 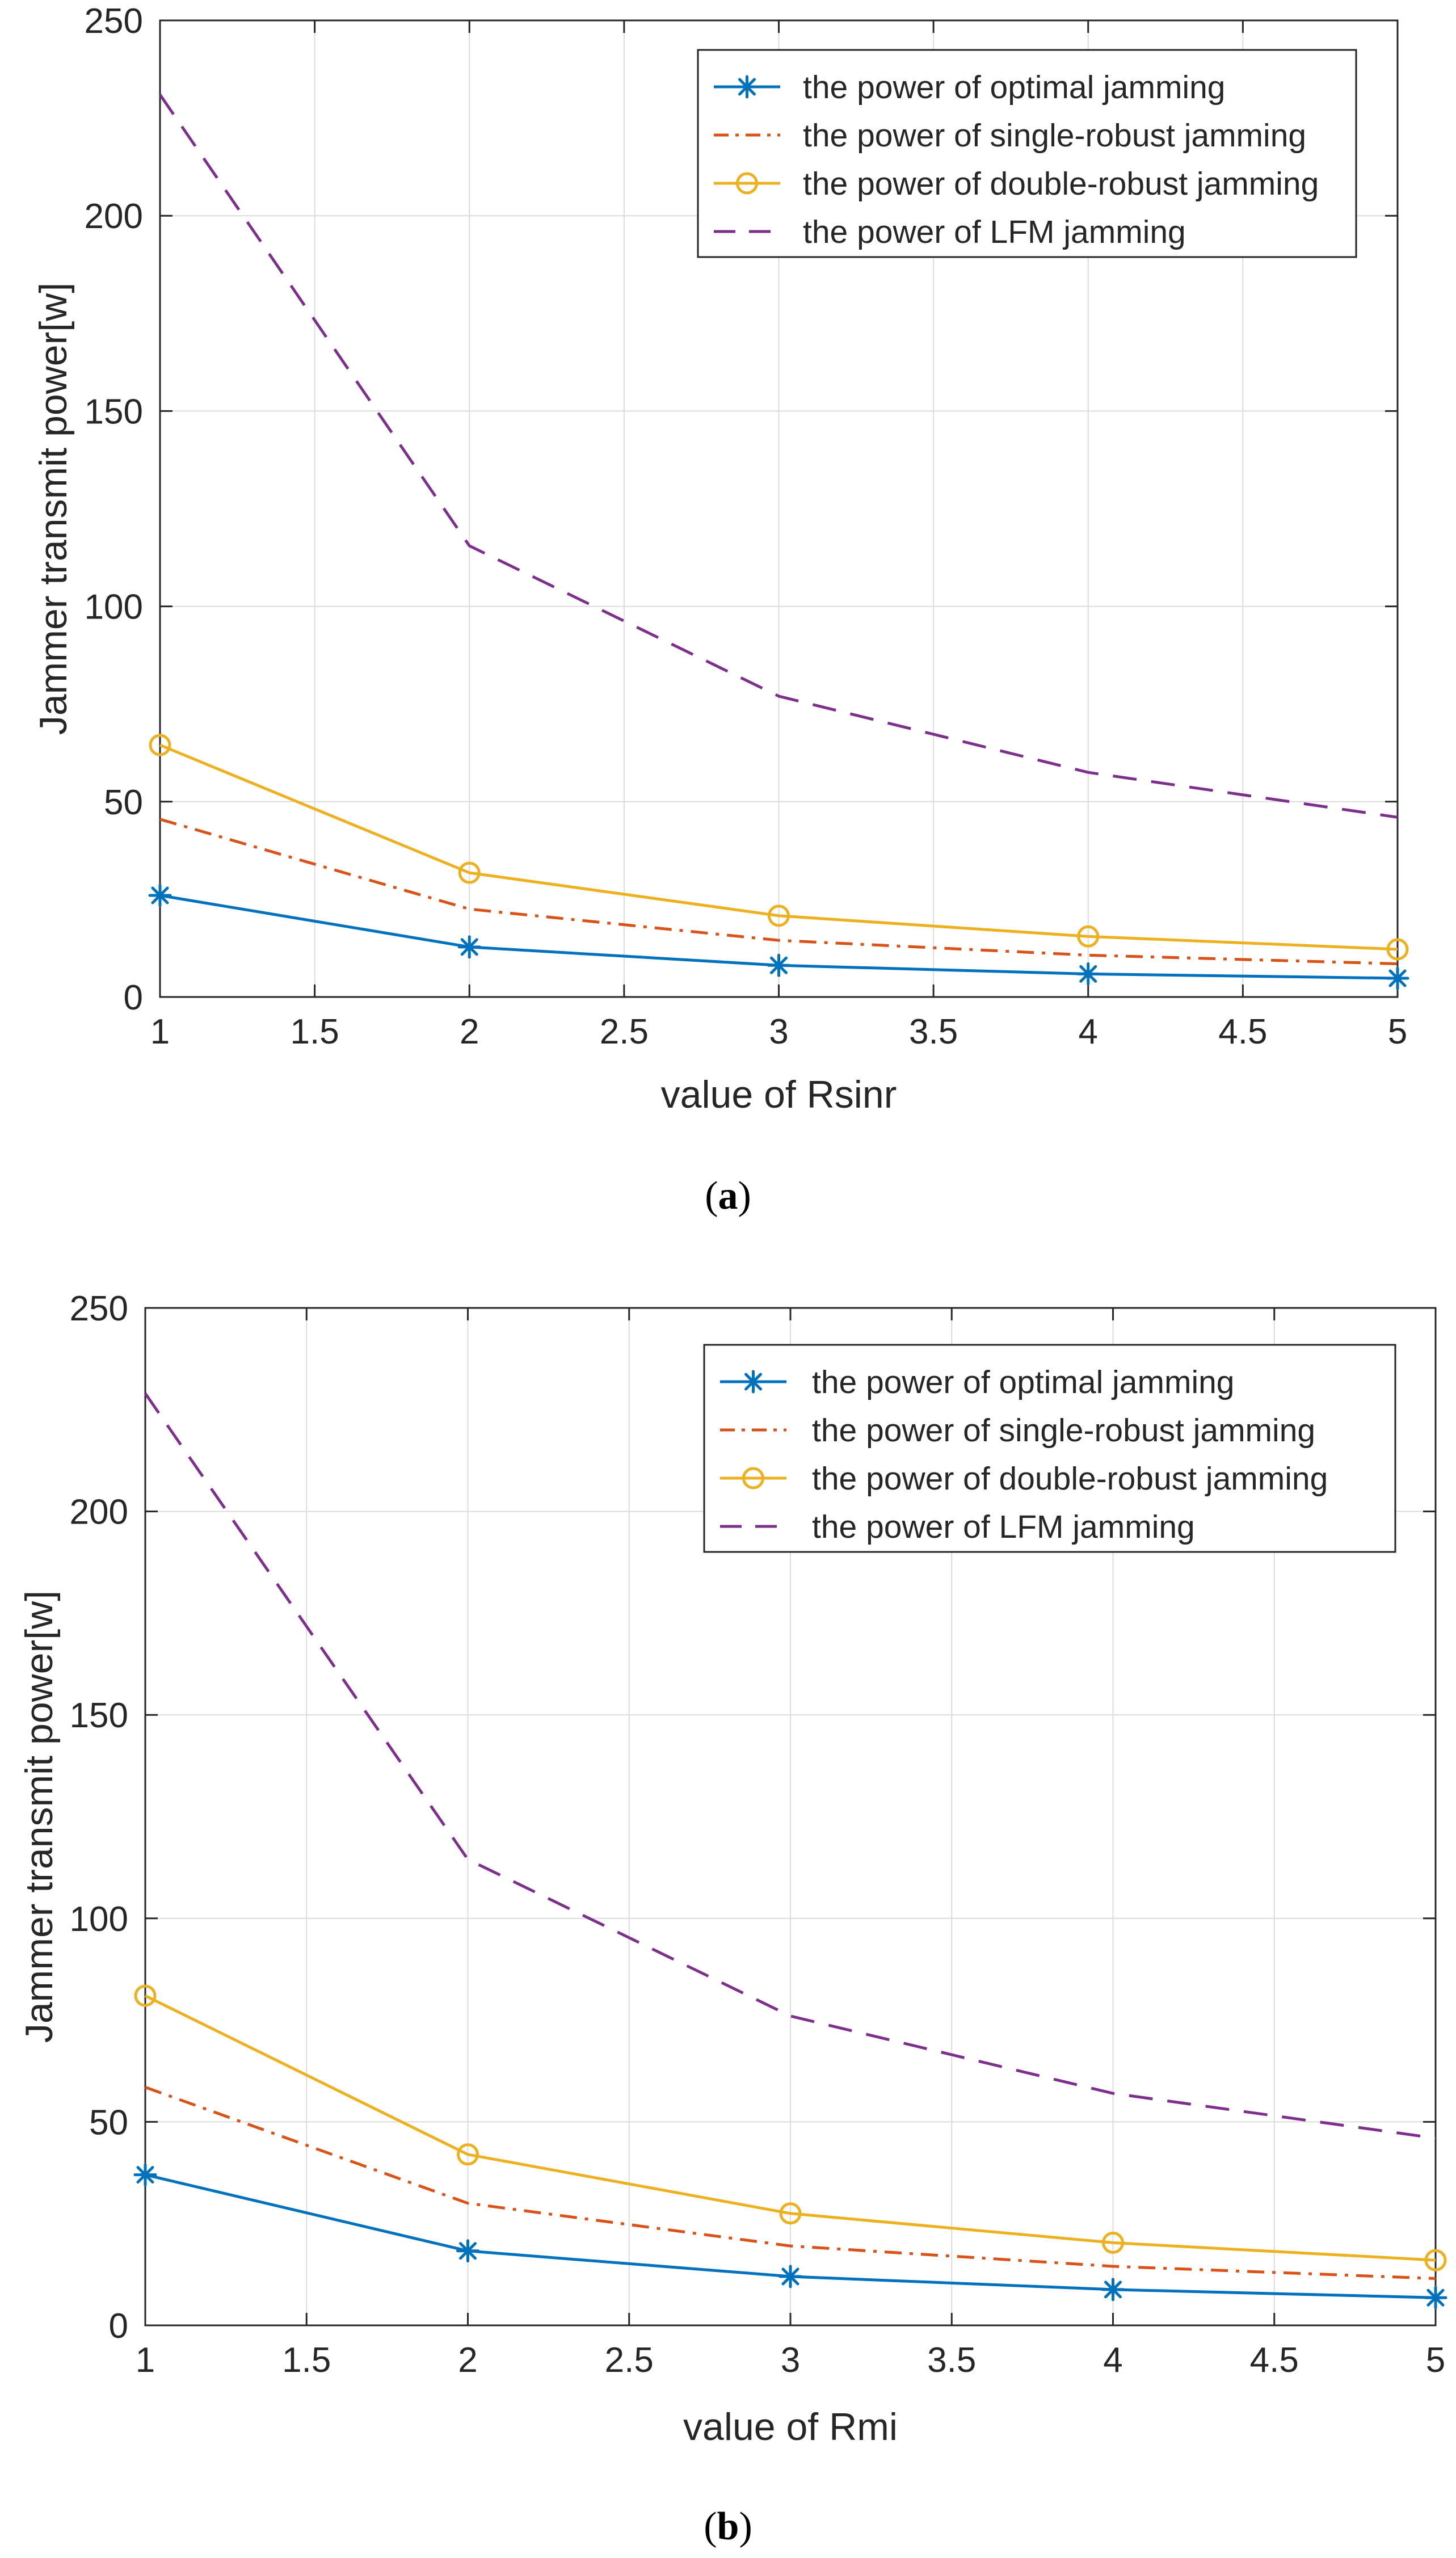 I want to click on panel-caption: (b), so click(x=728, y=2526).